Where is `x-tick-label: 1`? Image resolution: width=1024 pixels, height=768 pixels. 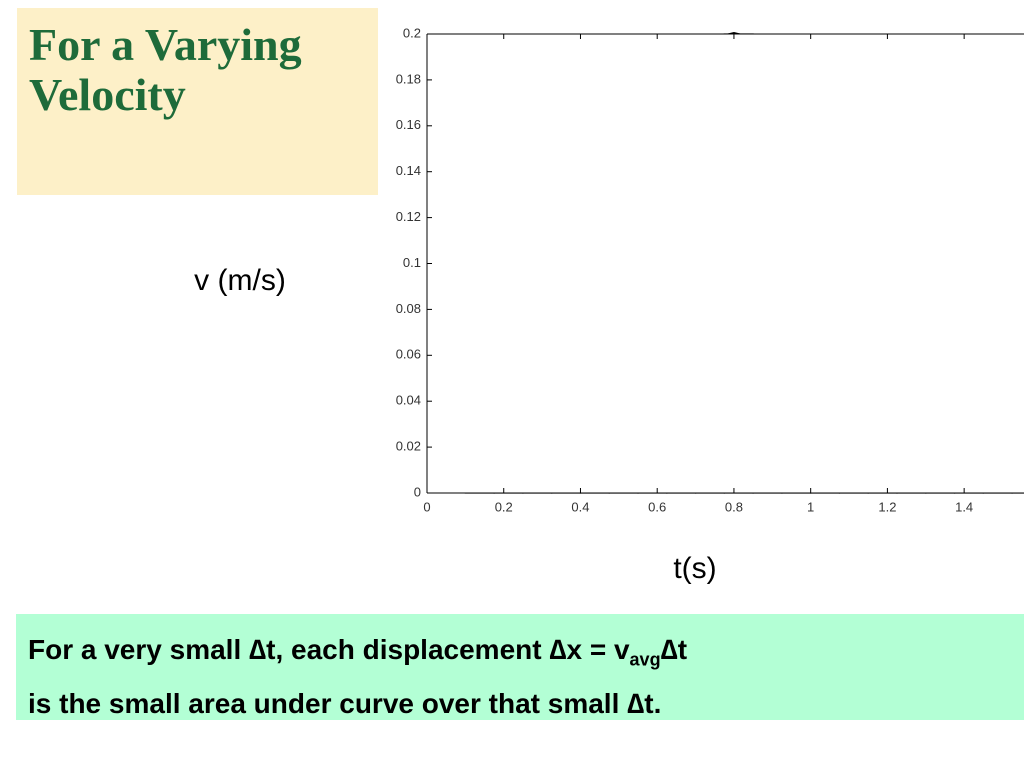 x-tick-label: 1 is located at coordinates (810, 506).